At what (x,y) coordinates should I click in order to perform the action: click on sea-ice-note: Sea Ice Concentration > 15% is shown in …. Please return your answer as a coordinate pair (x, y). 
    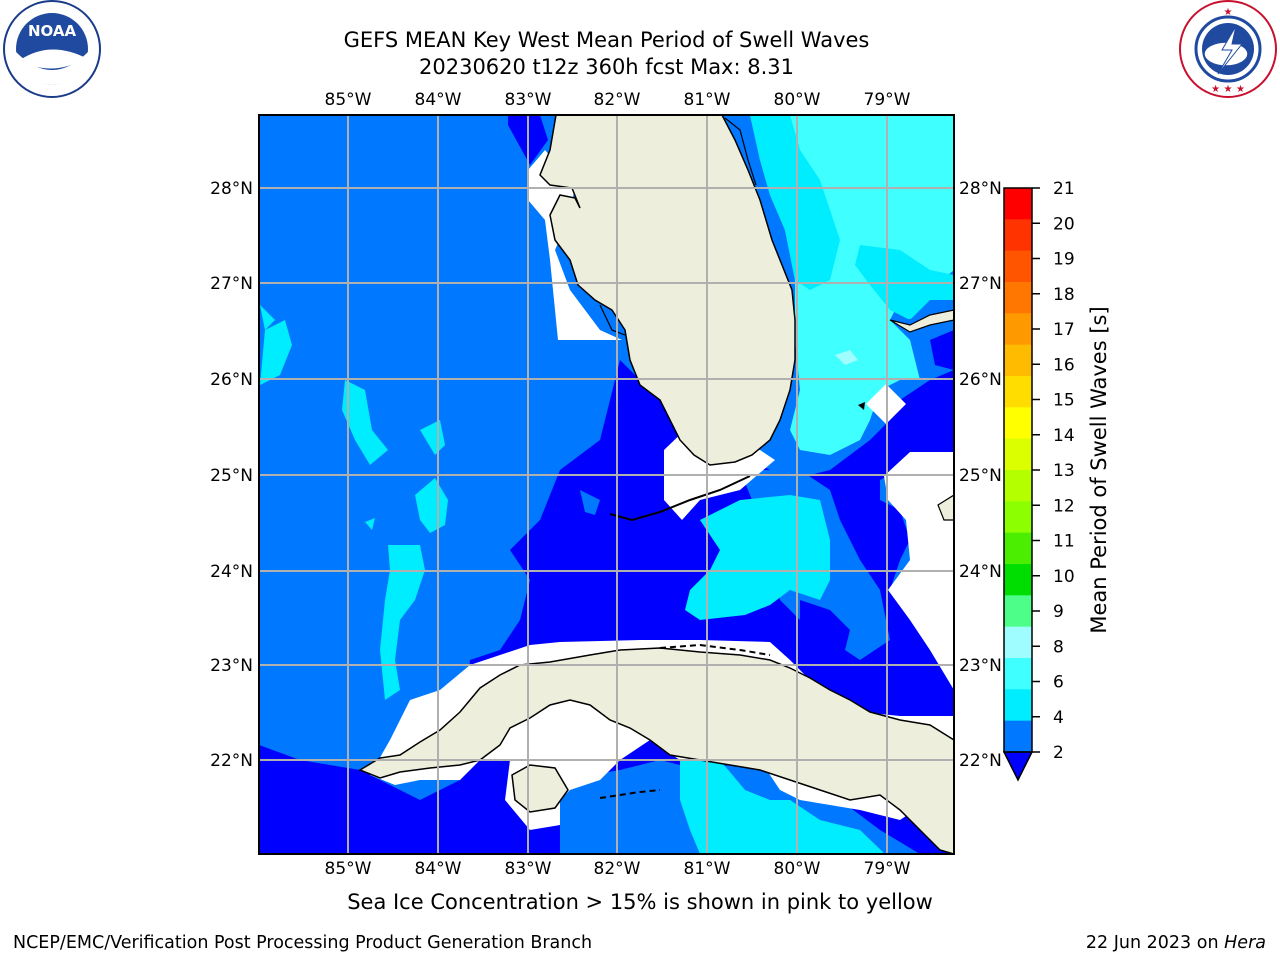
    Looking at the image, I should click on (640, 902).